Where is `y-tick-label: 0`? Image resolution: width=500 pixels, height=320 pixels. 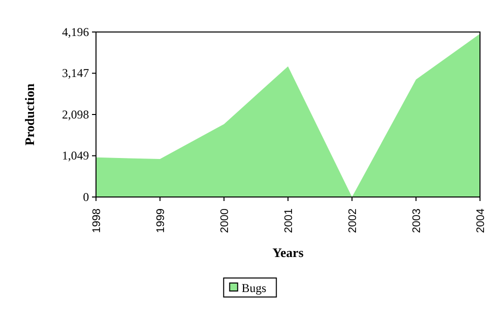
y-tick-label: 0 is located at coordinates (86, 197).